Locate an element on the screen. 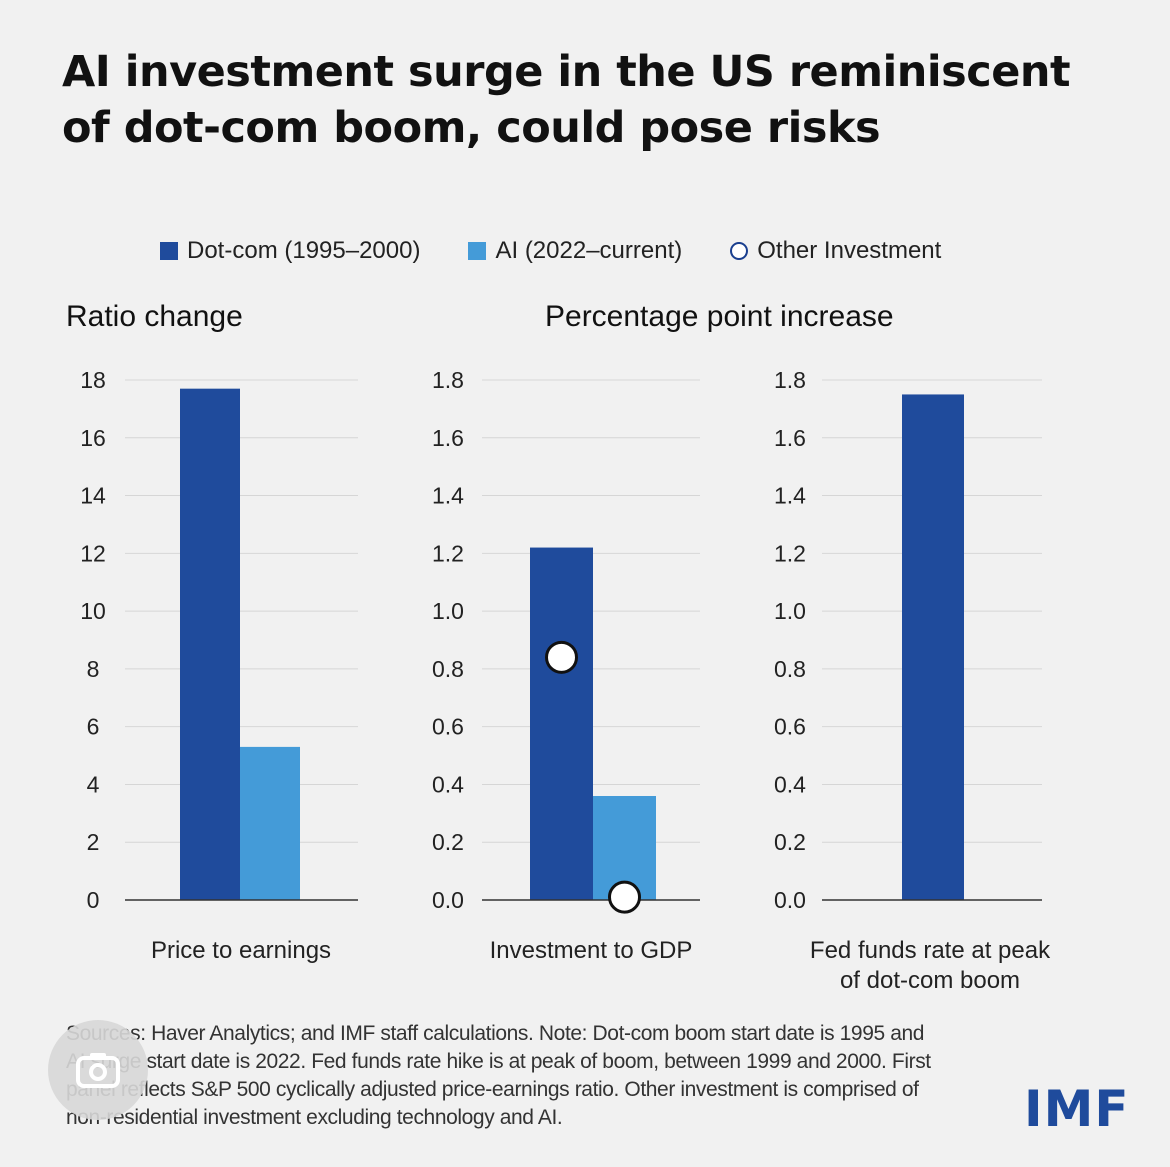  legend-item-dotcom: Dot-com (1995–2000) is located at coordinates (290, 251).